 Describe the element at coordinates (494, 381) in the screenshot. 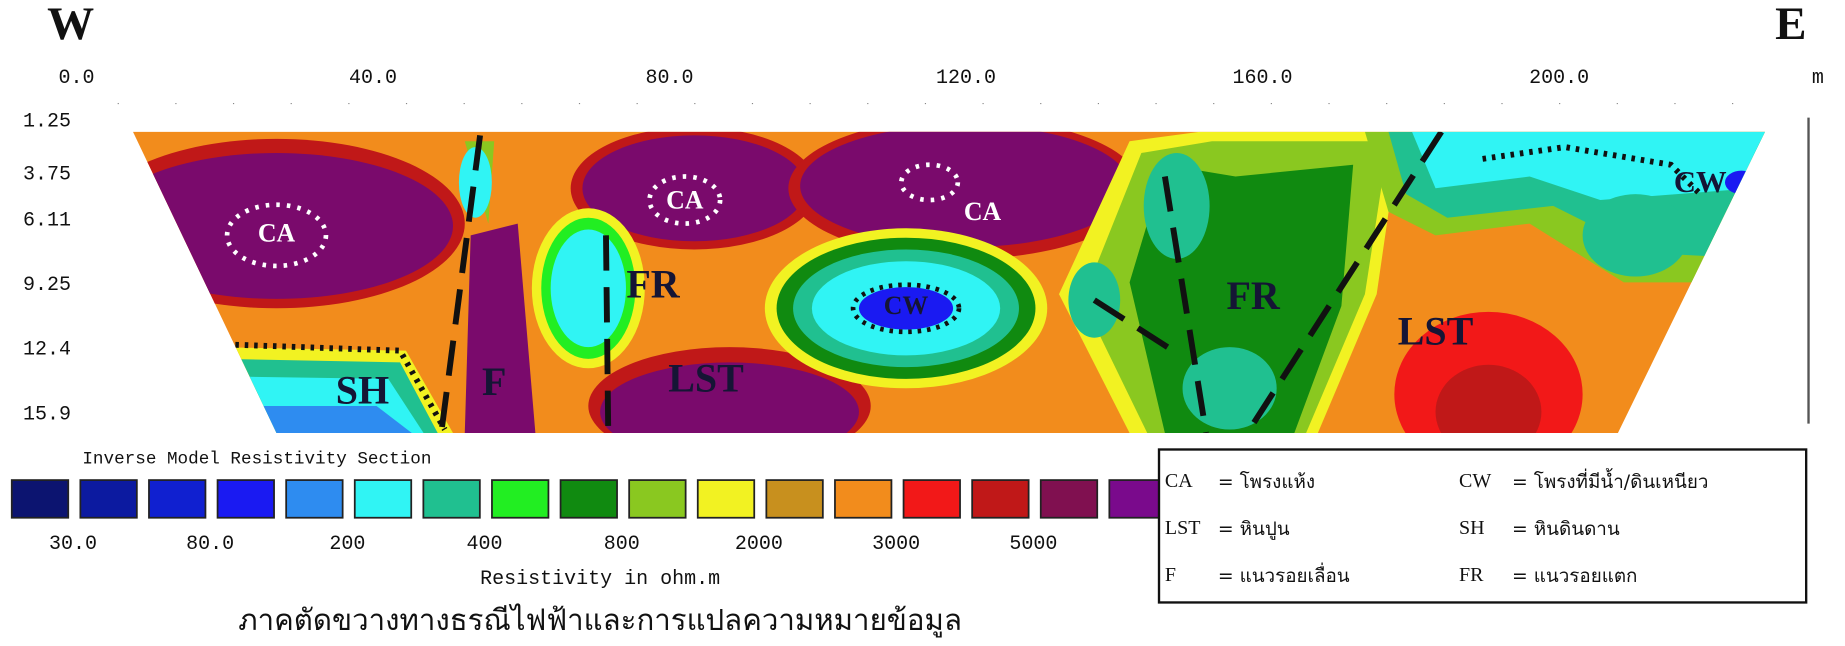

I see `section-label: F` at that location.